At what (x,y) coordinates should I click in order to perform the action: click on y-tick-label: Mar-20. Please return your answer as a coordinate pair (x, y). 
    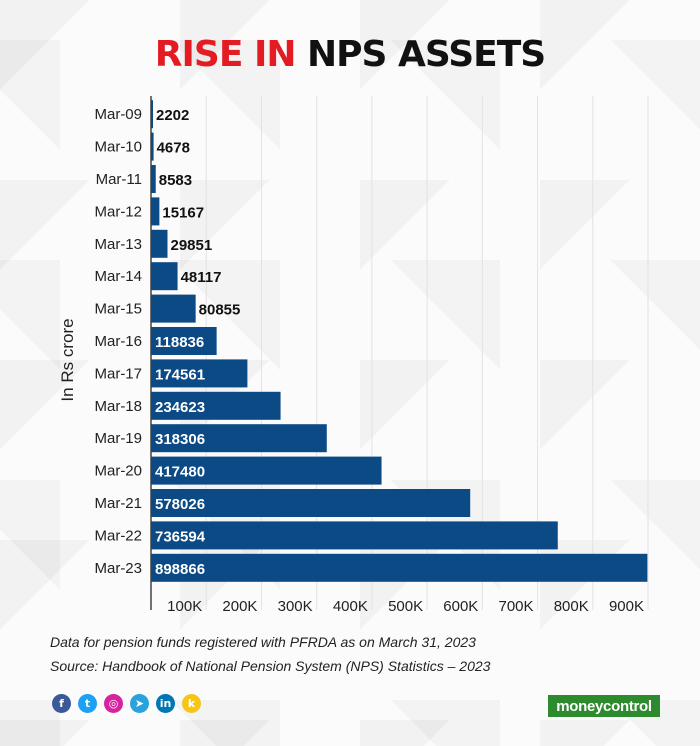
    Looking at the image, I should click on (118, 471).